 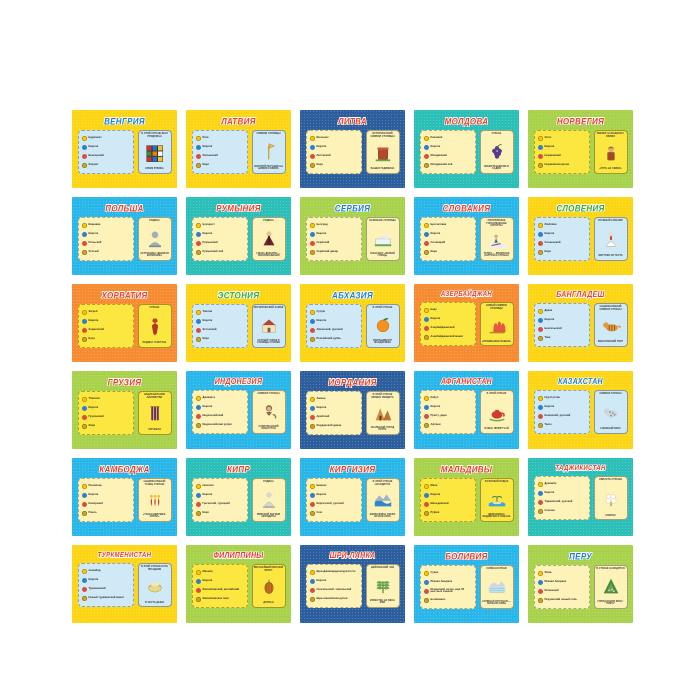 What do you see at coordinates (562, 573) in the screenshot?
I see `fact-capital: Лима` at bounding box center [562, 573].